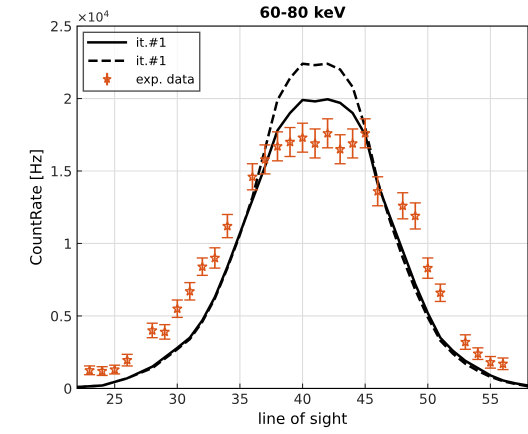 The height and width of the screenshot is (434, 528). What do you see at coordinates (240, 399) in the screenshot?
I see `x-tick-label: 35` at bounding box center [240, 399].